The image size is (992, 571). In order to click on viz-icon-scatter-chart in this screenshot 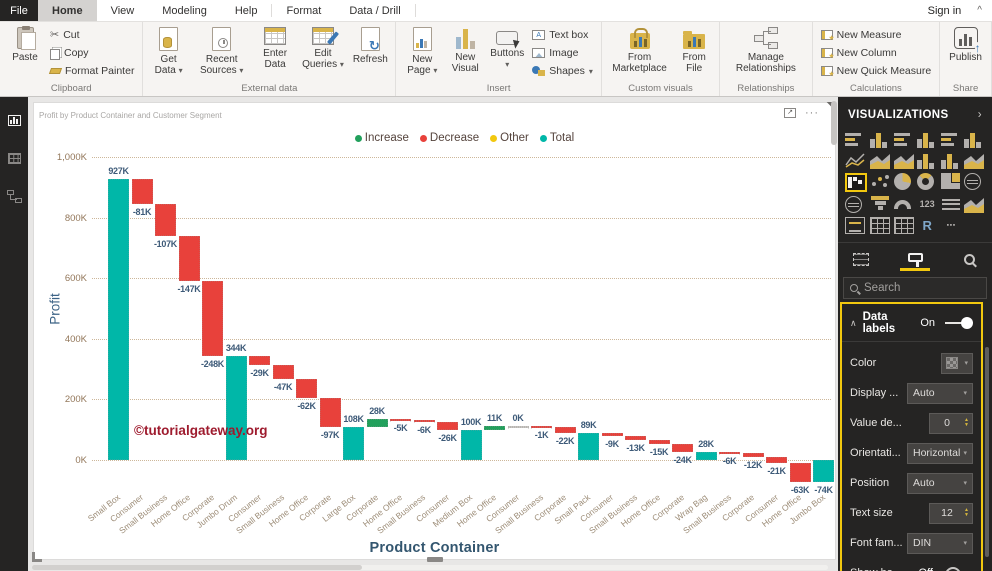, I will do `click(880, 181)`.